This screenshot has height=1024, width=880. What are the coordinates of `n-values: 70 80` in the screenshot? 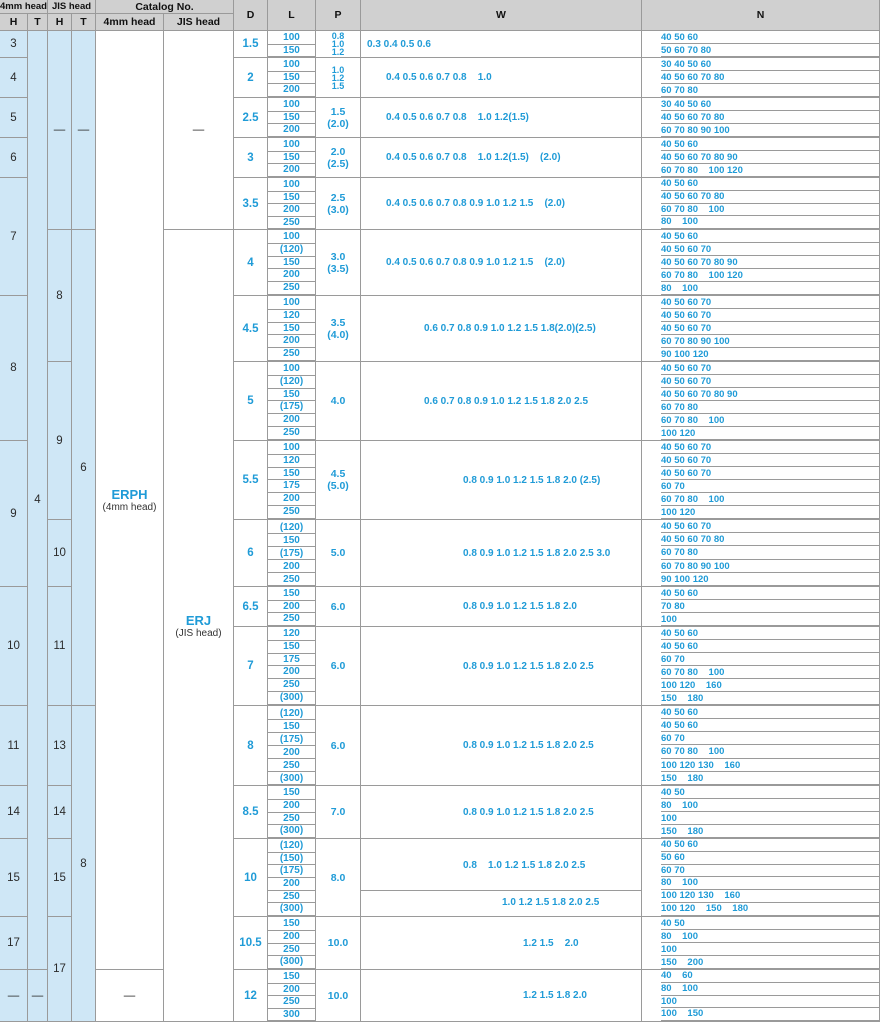 It's located at (770, 606).